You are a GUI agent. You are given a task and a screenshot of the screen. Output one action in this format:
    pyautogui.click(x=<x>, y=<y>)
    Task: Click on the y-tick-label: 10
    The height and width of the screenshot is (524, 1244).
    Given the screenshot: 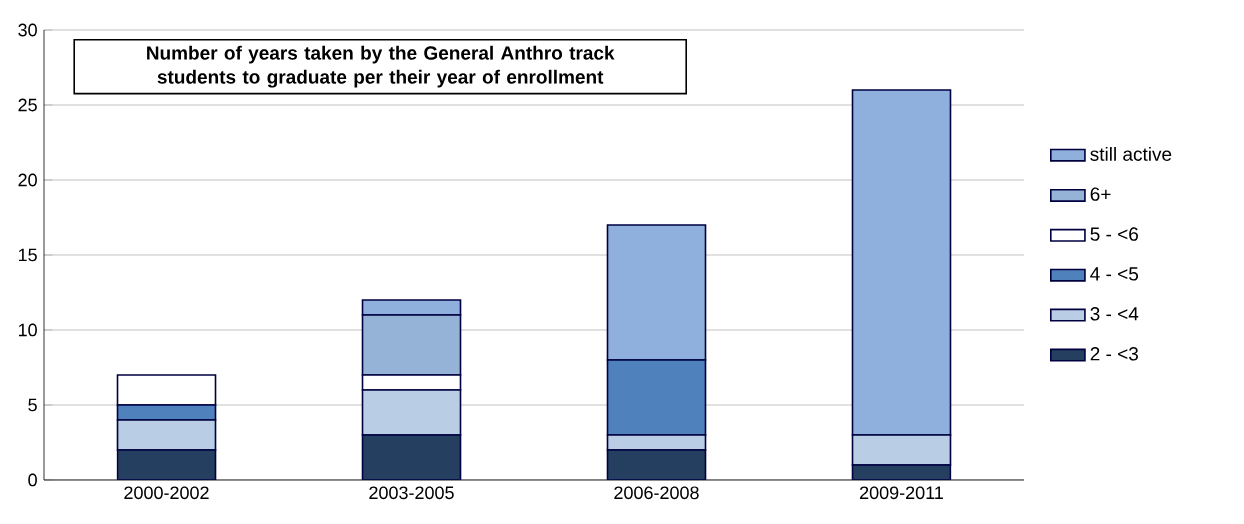 What is the action you would take?
    pyautogui.click(x=27, y=330)
    